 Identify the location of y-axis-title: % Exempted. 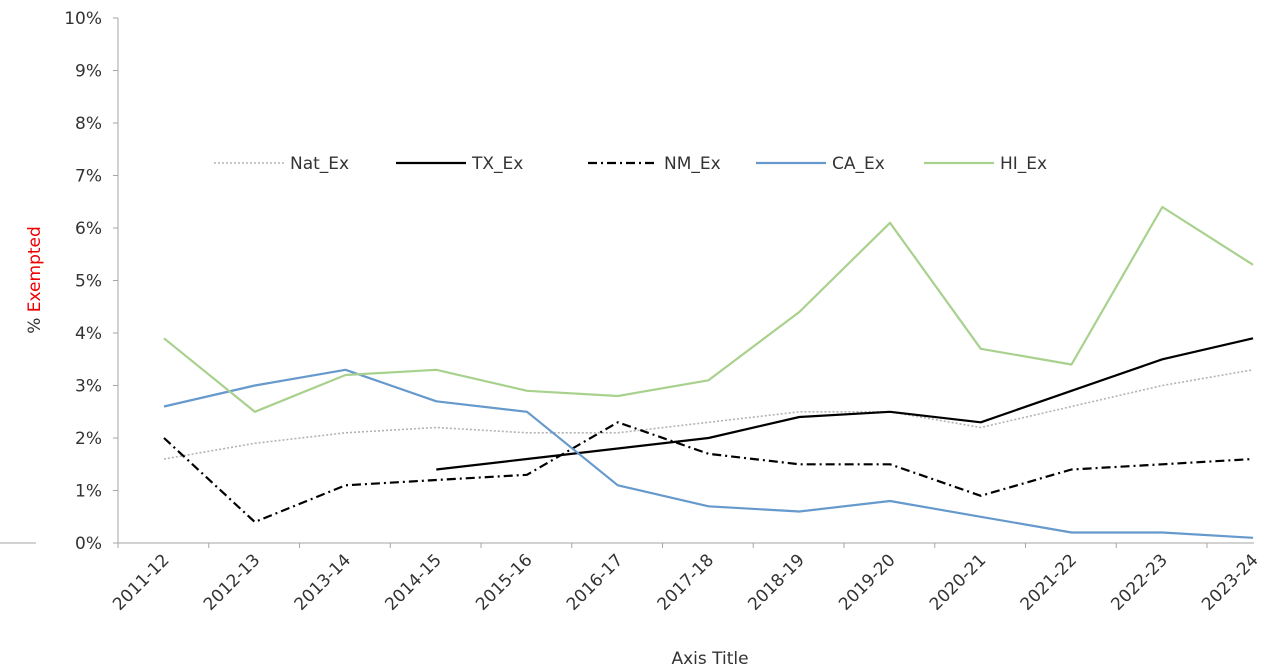
(35, 280).